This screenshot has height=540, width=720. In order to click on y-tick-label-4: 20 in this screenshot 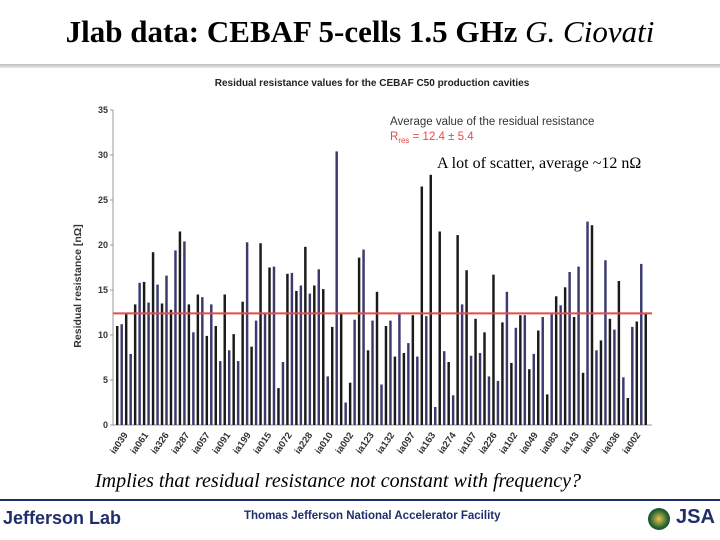, I will do `click(103, 245)`.